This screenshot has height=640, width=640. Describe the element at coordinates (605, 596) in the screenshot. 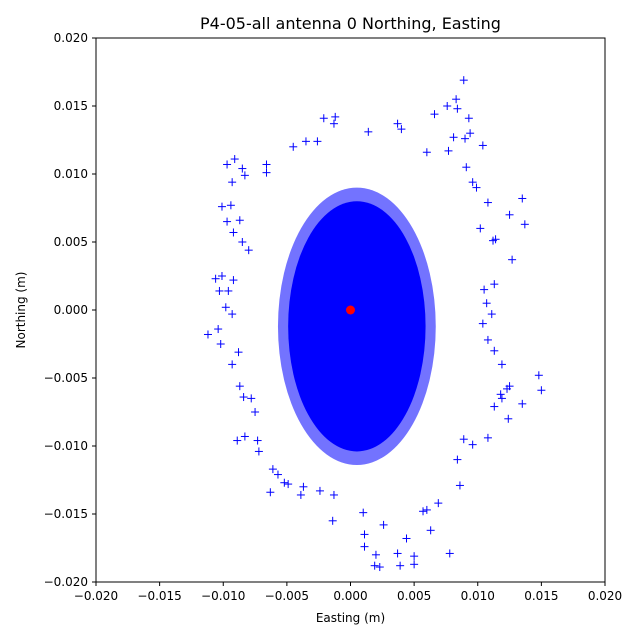

I see `x-tick-label: 0.020` at that location.